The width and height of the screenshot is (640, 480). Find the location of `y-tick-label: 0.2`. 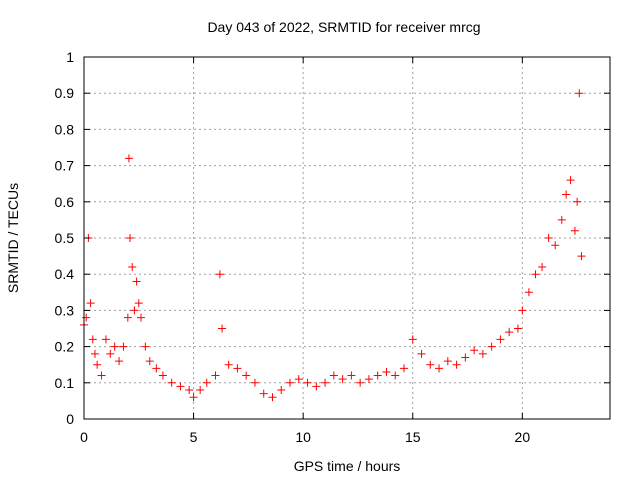

y-tick-label: 0.2 is located at coordinates (65, 347).